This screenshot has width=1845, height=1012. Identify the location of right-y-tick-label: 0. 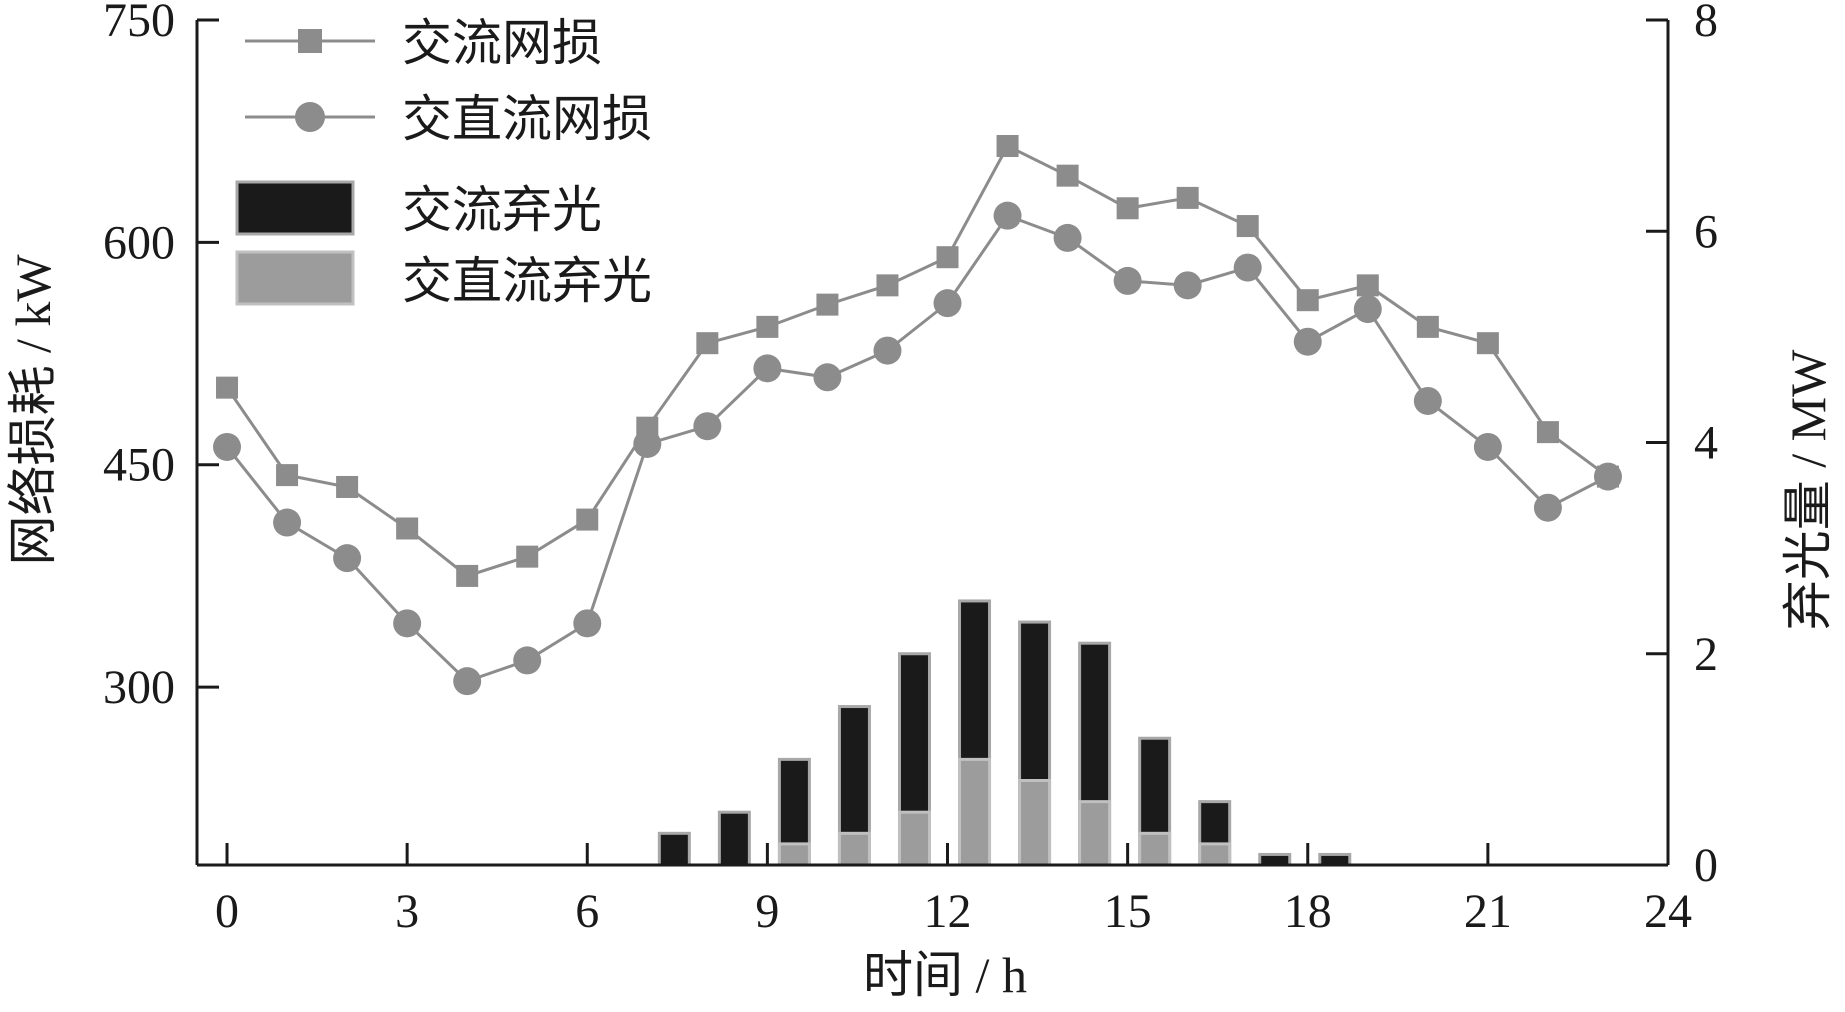
(1706, 865).